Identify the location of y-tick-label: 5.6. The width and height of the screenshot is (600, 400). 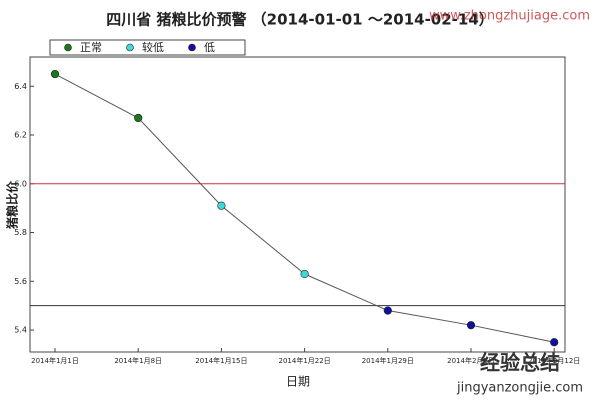
(20, 281).